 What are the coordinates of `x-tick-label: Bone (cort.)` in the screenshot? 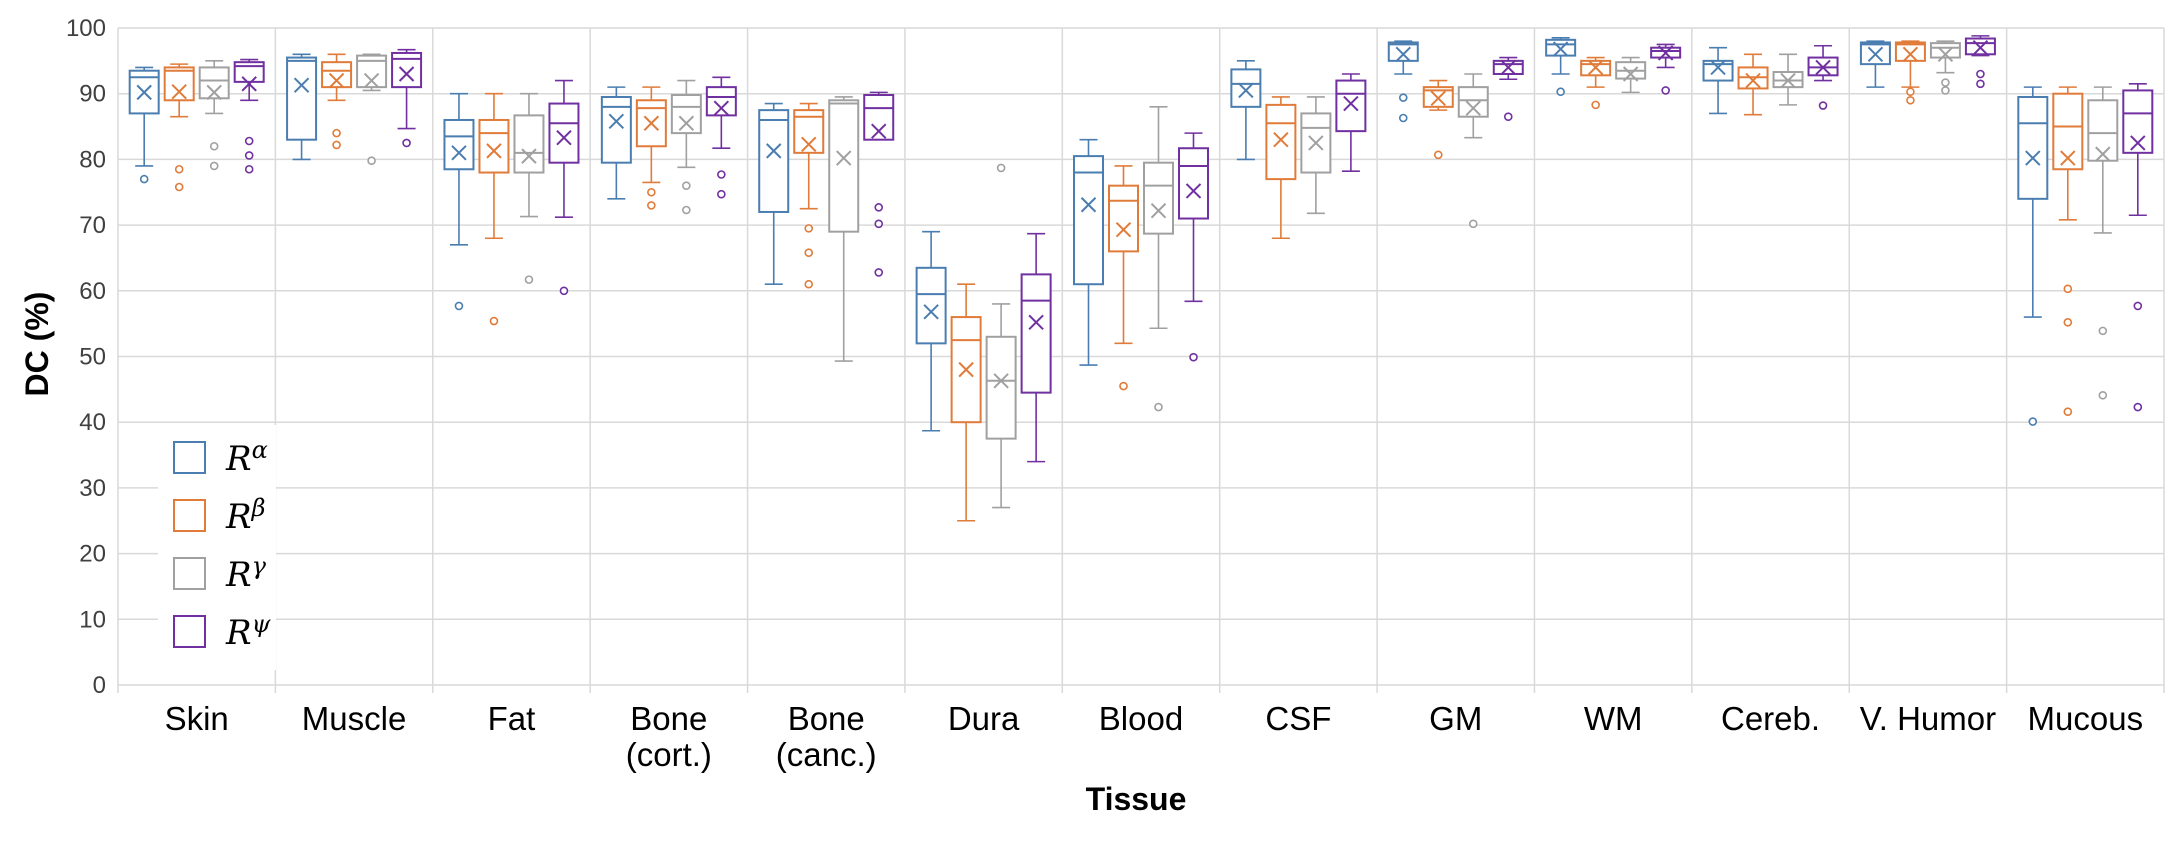 It's located at (669, 736).